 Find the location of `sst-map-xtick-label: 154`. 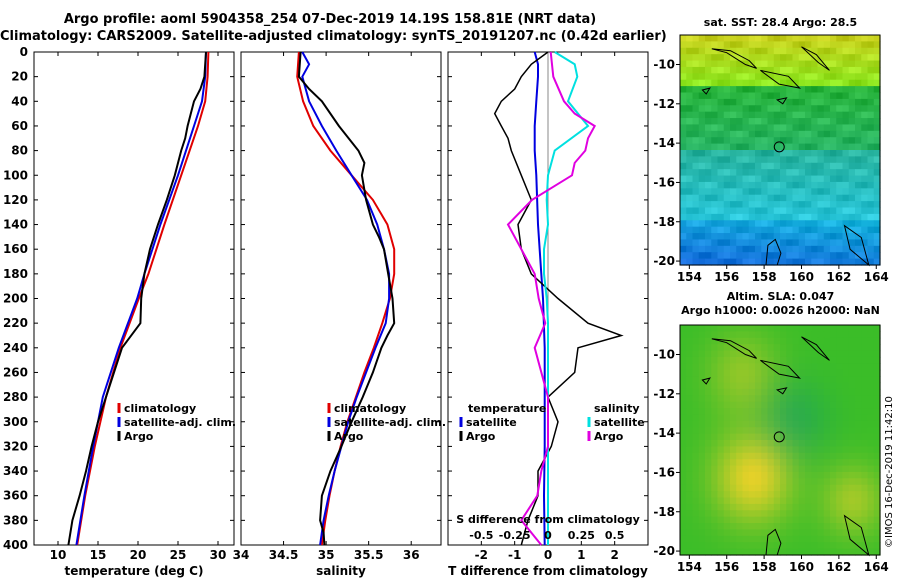

sst-map-xtick-label: 154 is located at coordinates (689, 277).